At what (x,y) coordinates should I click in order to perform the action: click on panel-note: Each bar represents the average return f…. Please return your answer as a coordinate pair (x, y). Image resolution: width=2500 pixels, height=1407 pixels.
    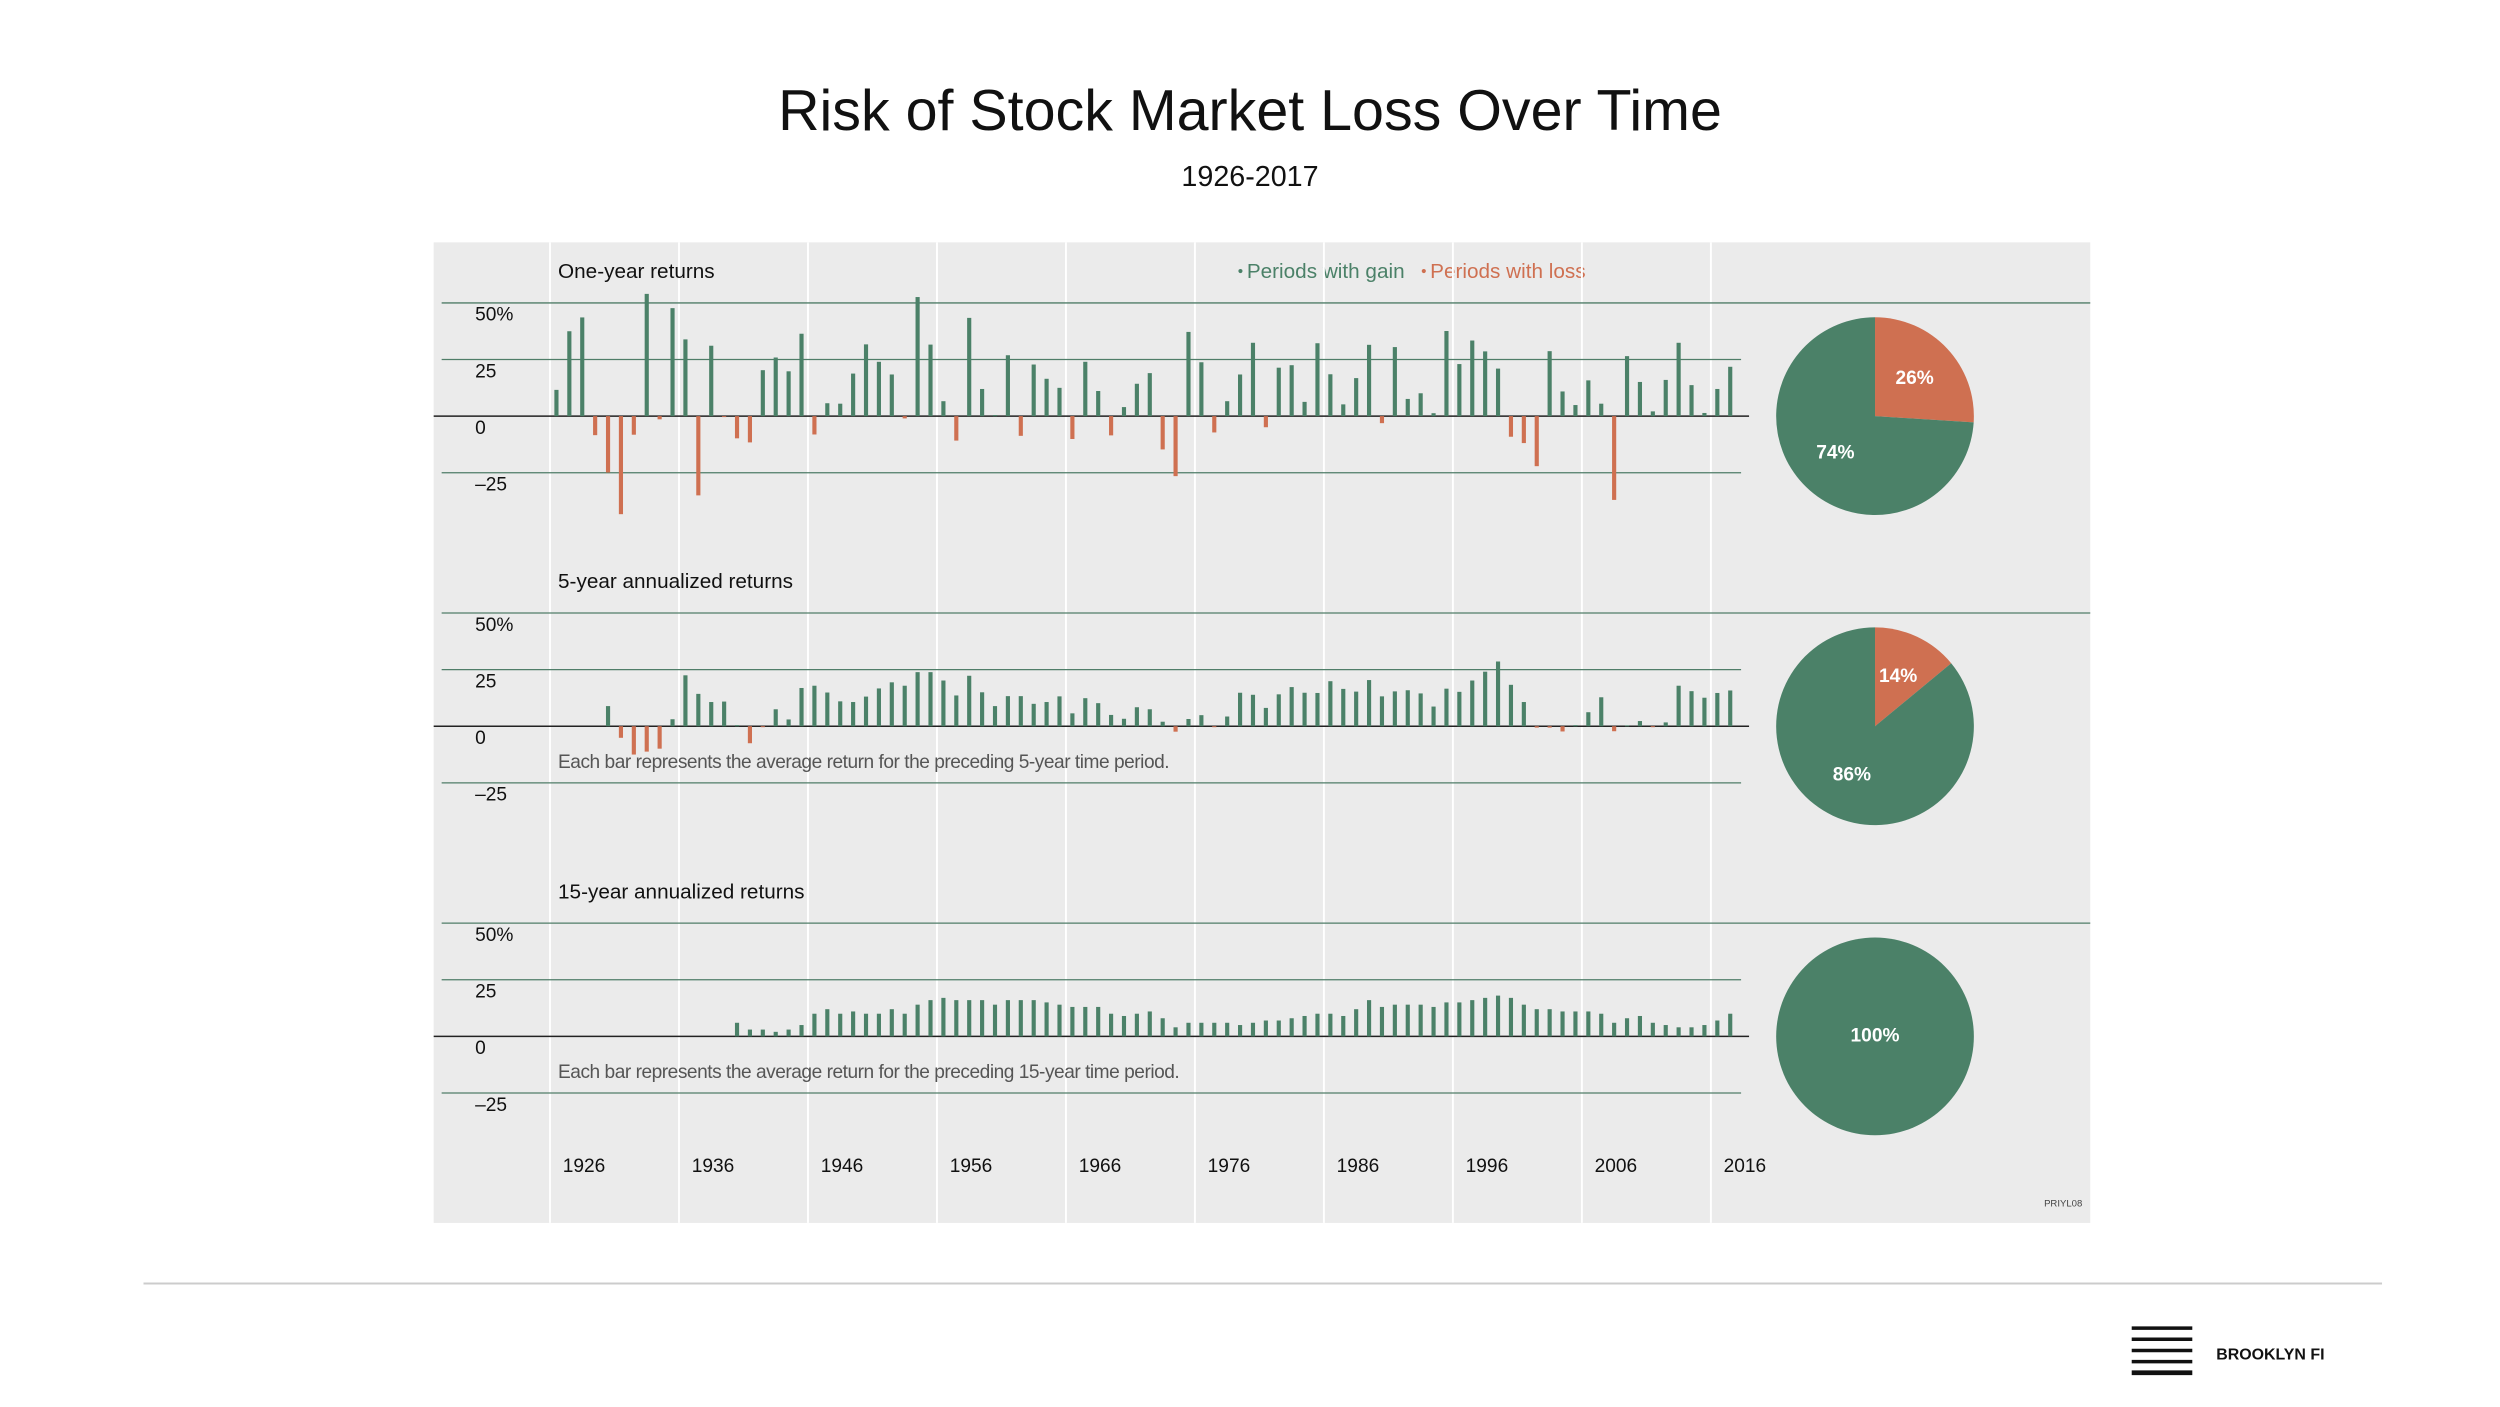
    Looking at the image, I should click on (868, 1072).